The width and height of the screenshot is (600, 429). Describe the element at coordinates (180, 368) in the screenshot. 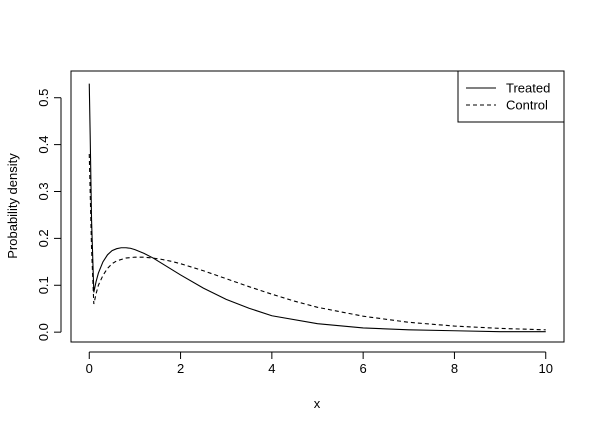

I see `x-tick-label: 2` at that location.